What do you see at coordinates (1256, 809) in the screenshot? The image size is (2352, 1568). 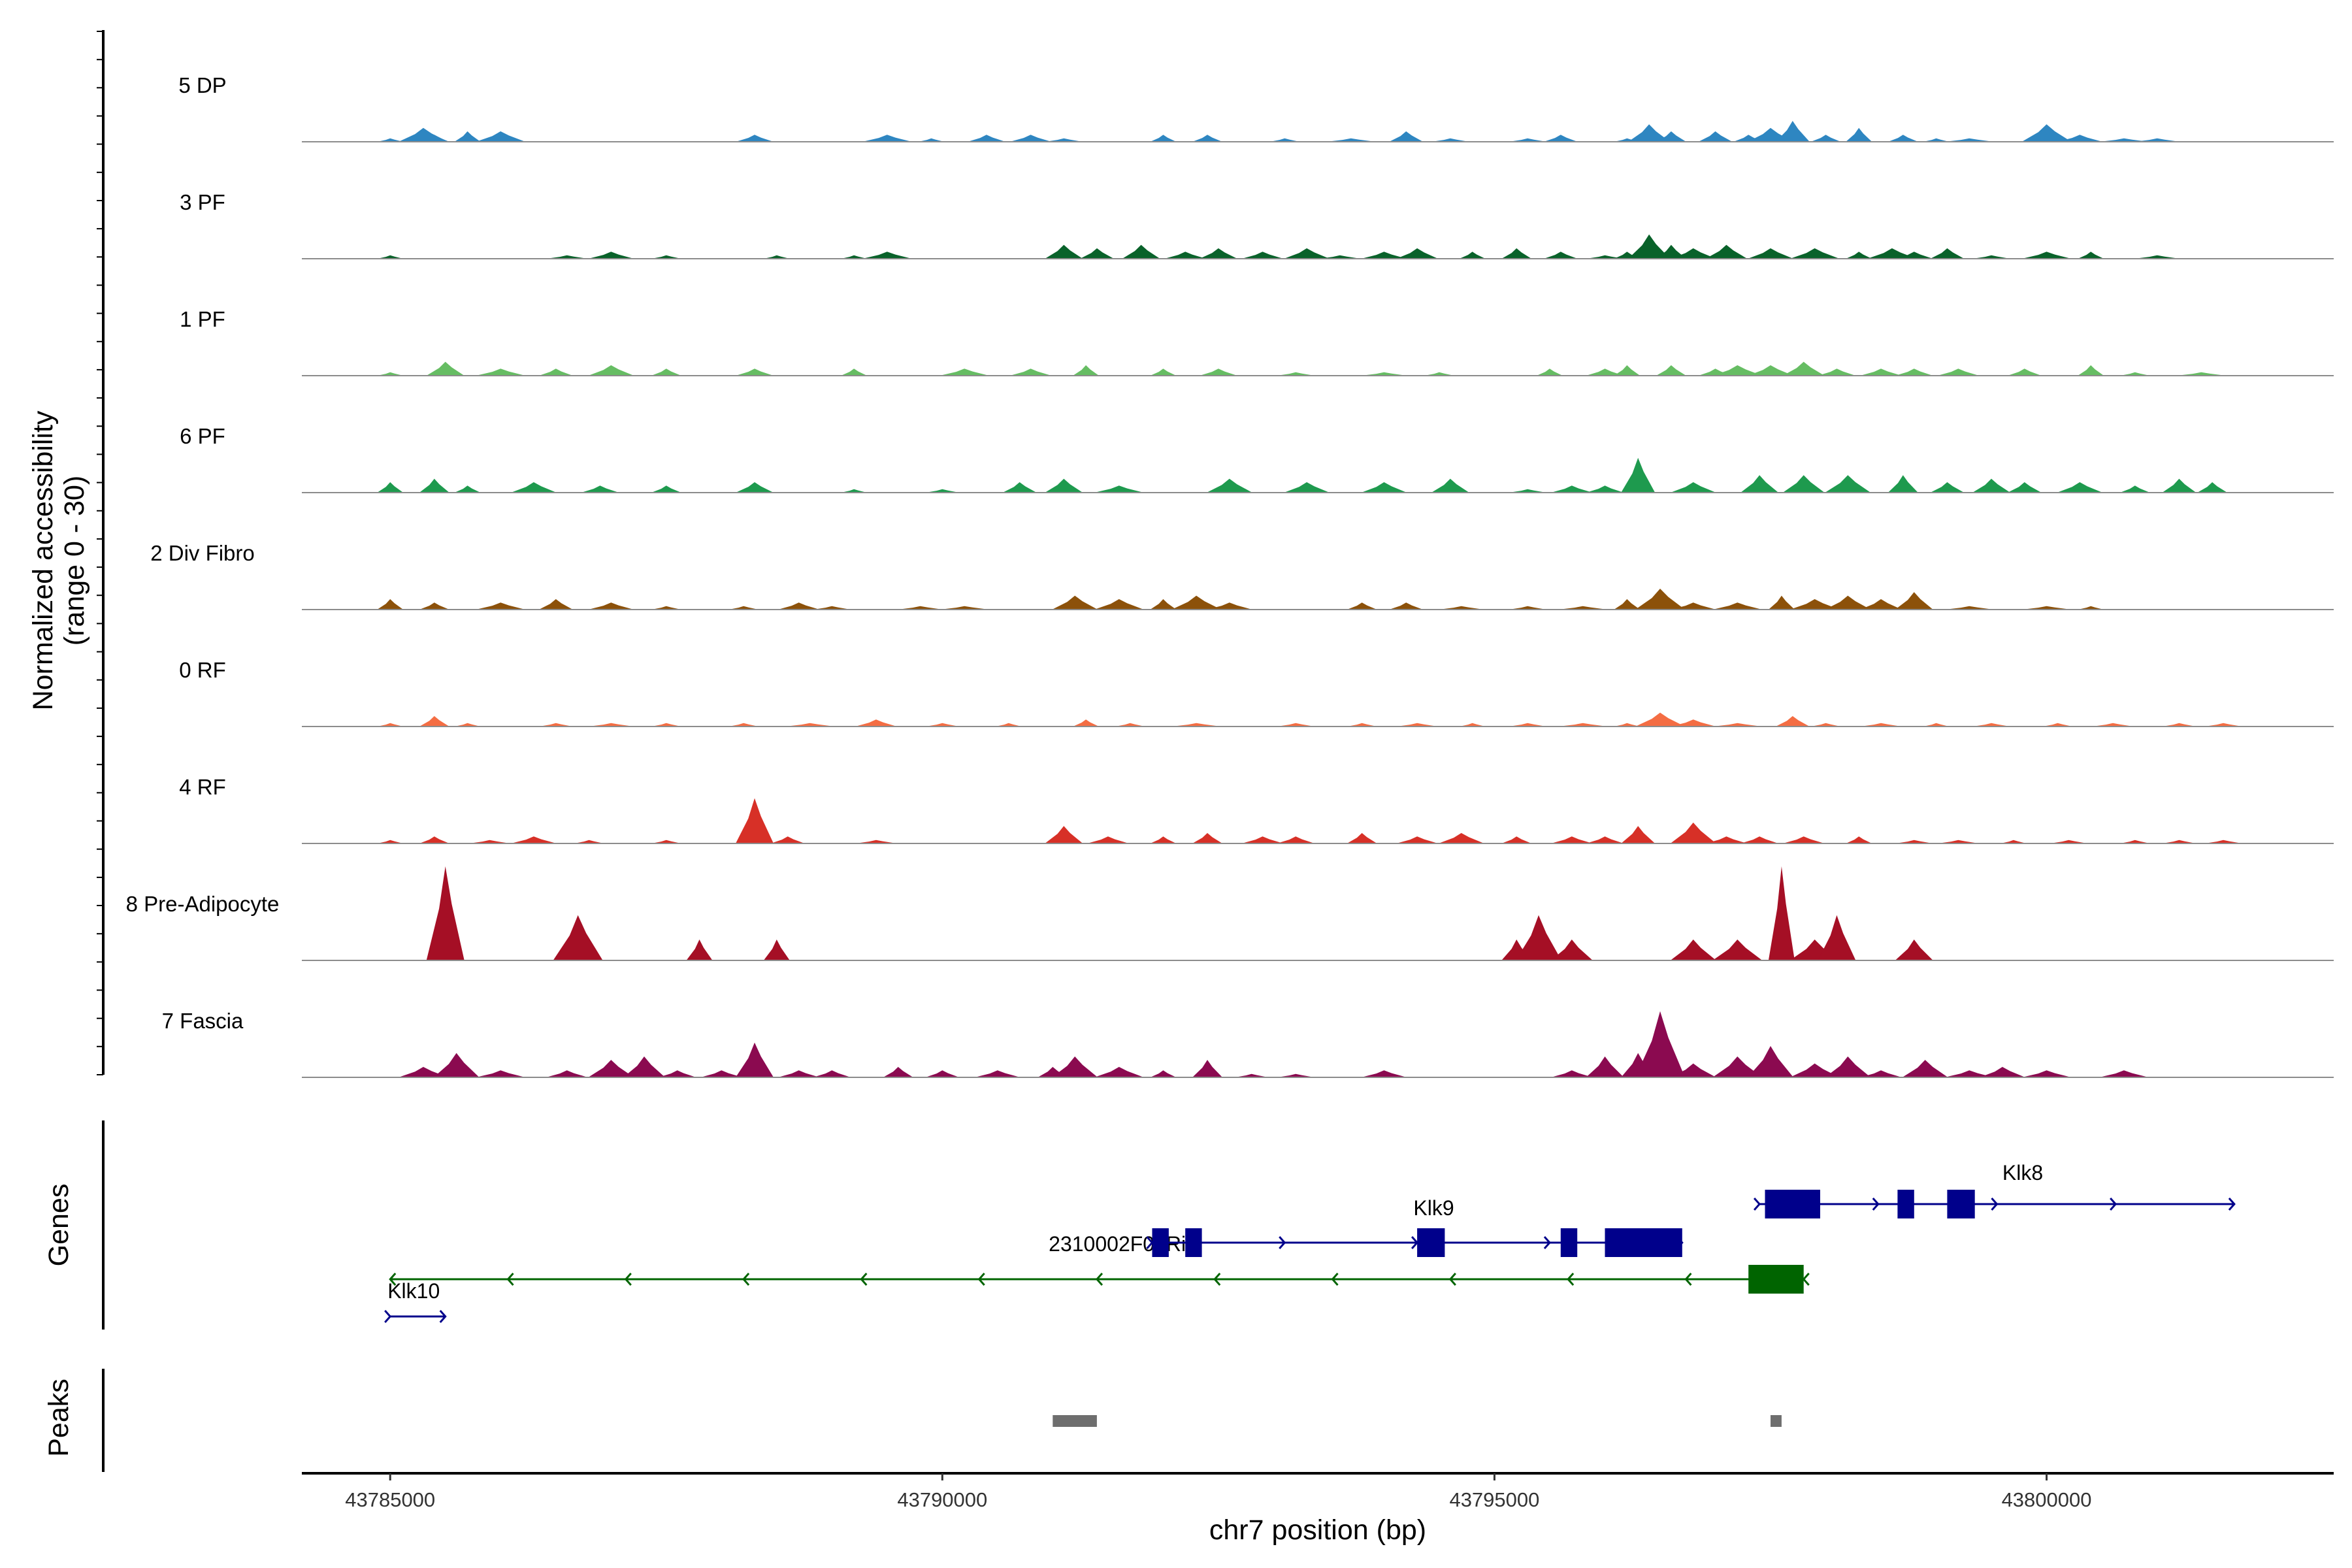 I see `track-7: 4 RF` at bounding box center [1256, 809].